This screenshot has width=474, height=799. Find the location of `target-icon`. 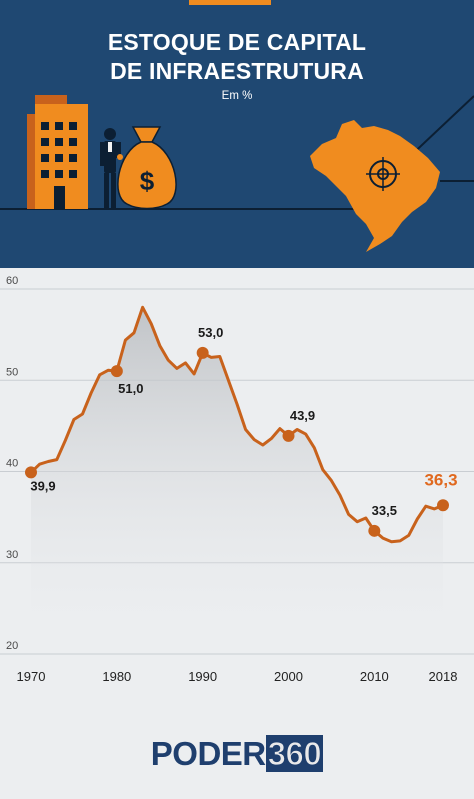

target-icon is located at coordinates (383, 174).